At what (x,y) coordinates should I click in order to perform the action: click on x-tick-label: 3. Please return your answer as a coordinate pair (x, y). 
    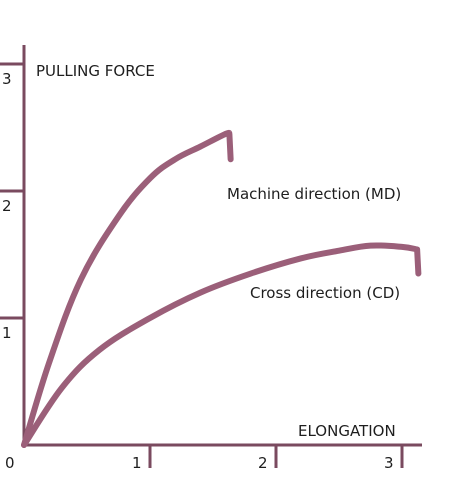
    Looking at the image, I should click on (389, 463).